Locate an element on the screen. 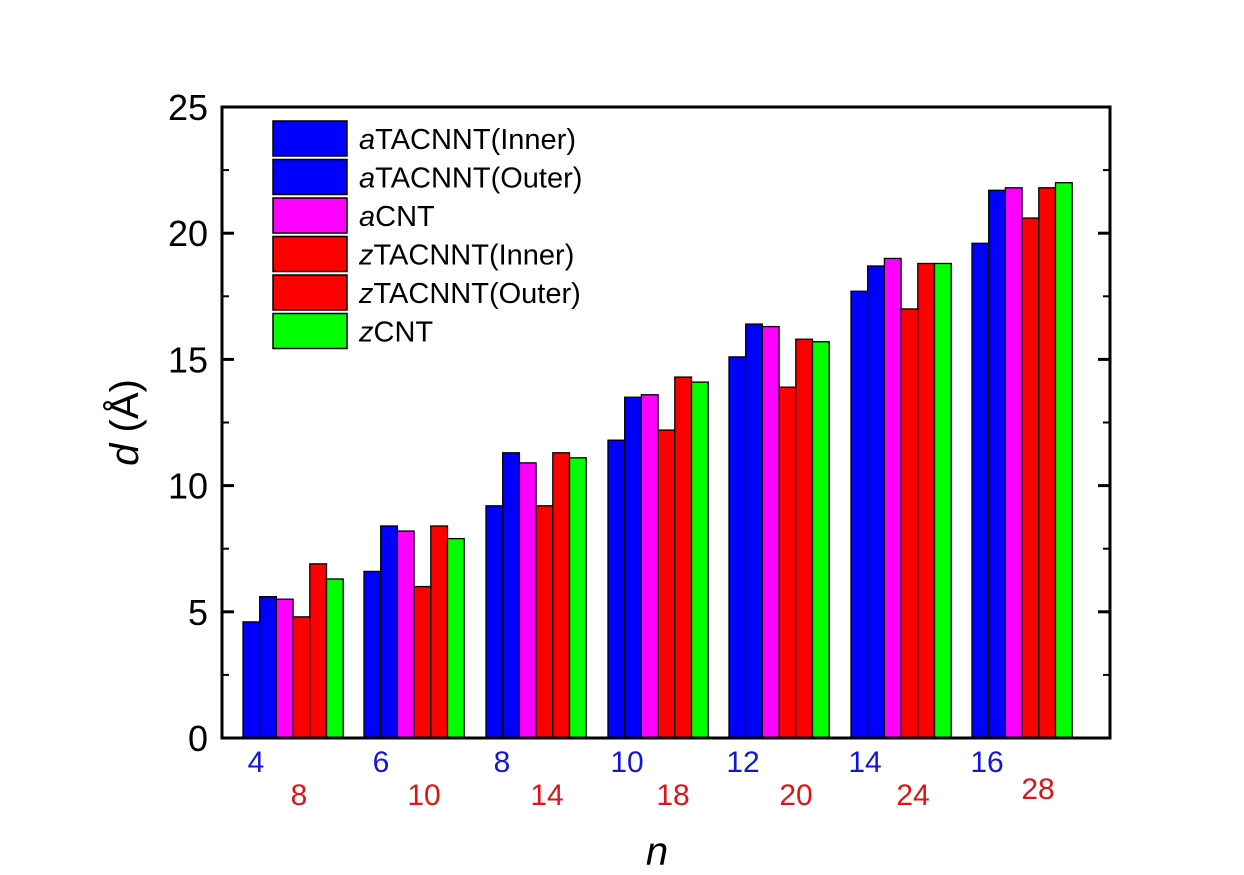 This screenshot has width=1244, height=875. x-tick-label-armchair: 16 is located at coordinates (986, 762).